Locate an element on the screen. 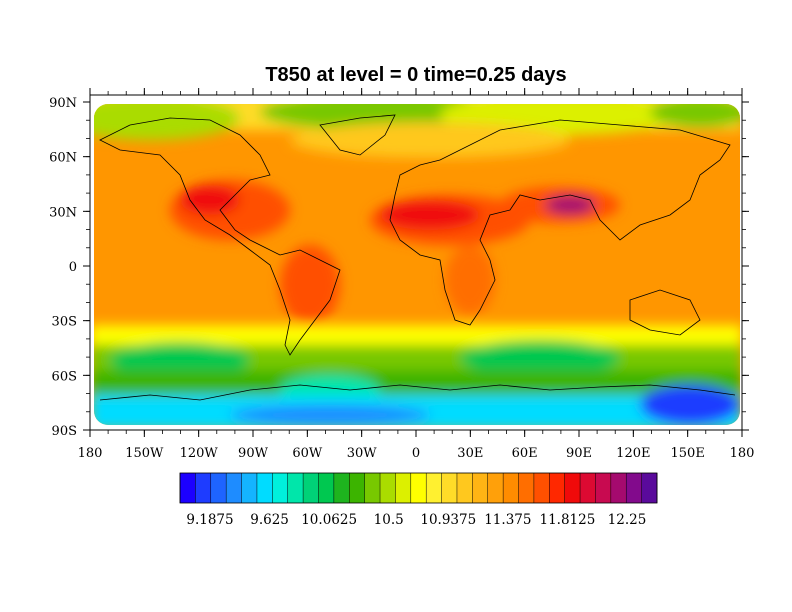 Image resolution: width=792 pixels, height=612 pixels. x-tick-label: 120W is located at coordinates (199, 453).